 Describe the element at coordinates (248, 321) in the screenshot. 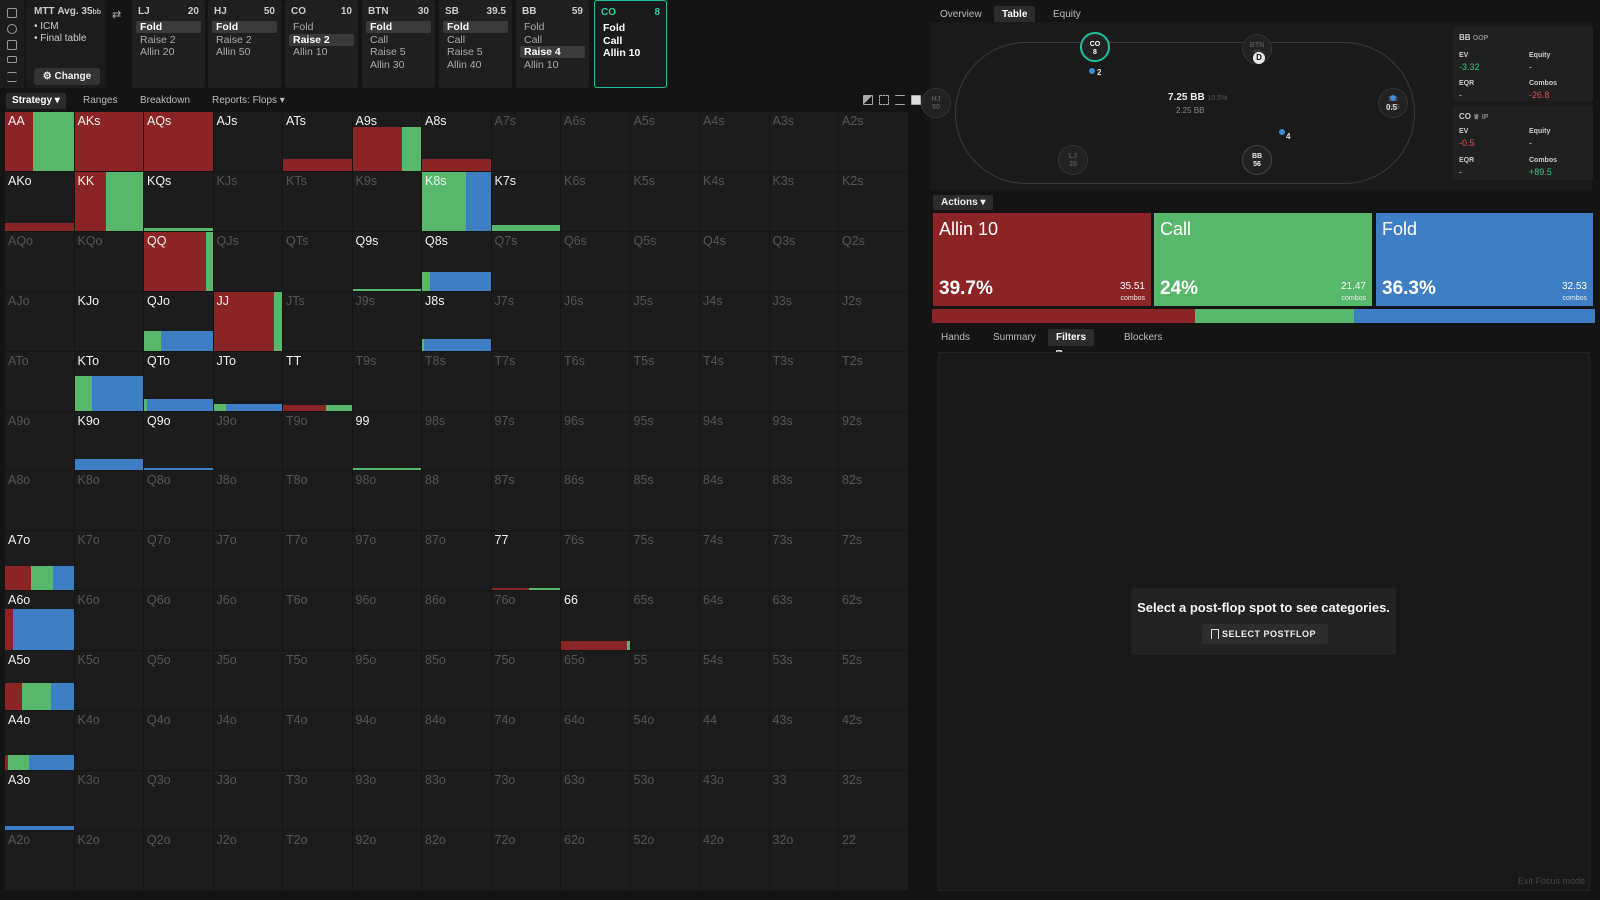

I see `hand-cell: JJ` at that location.